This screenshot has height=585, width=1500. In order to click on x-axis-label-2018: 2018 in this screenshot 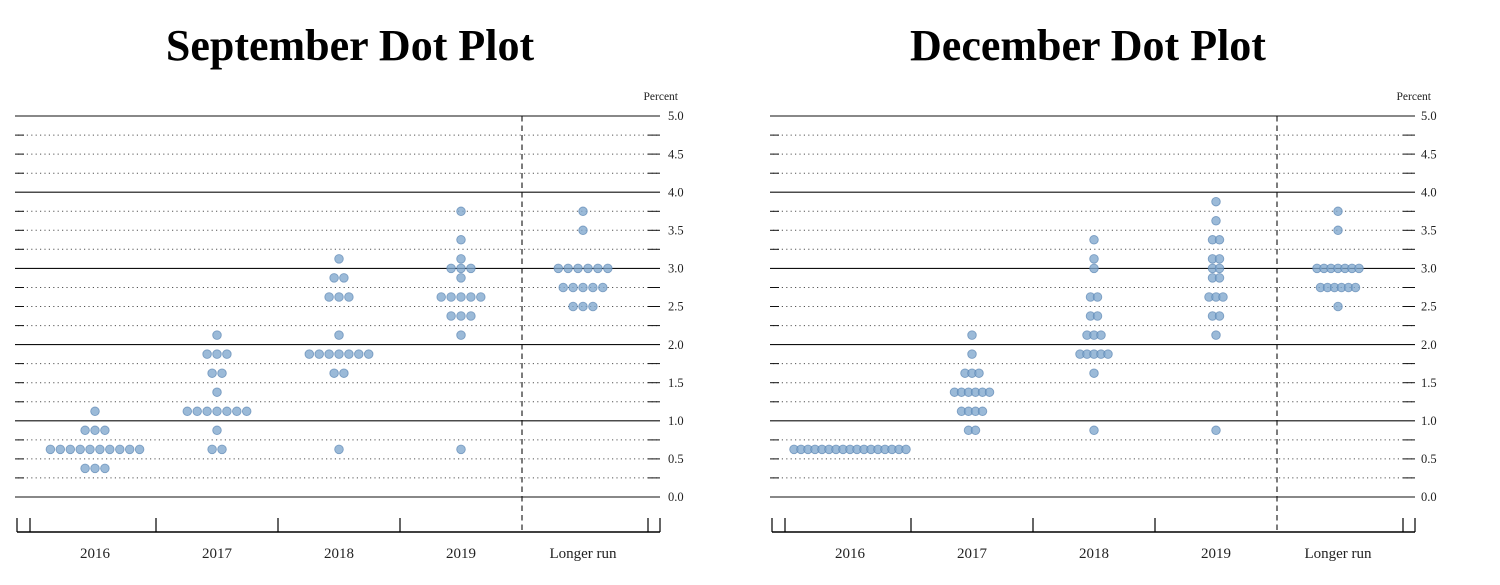, I will do `click(1094, 554)`.